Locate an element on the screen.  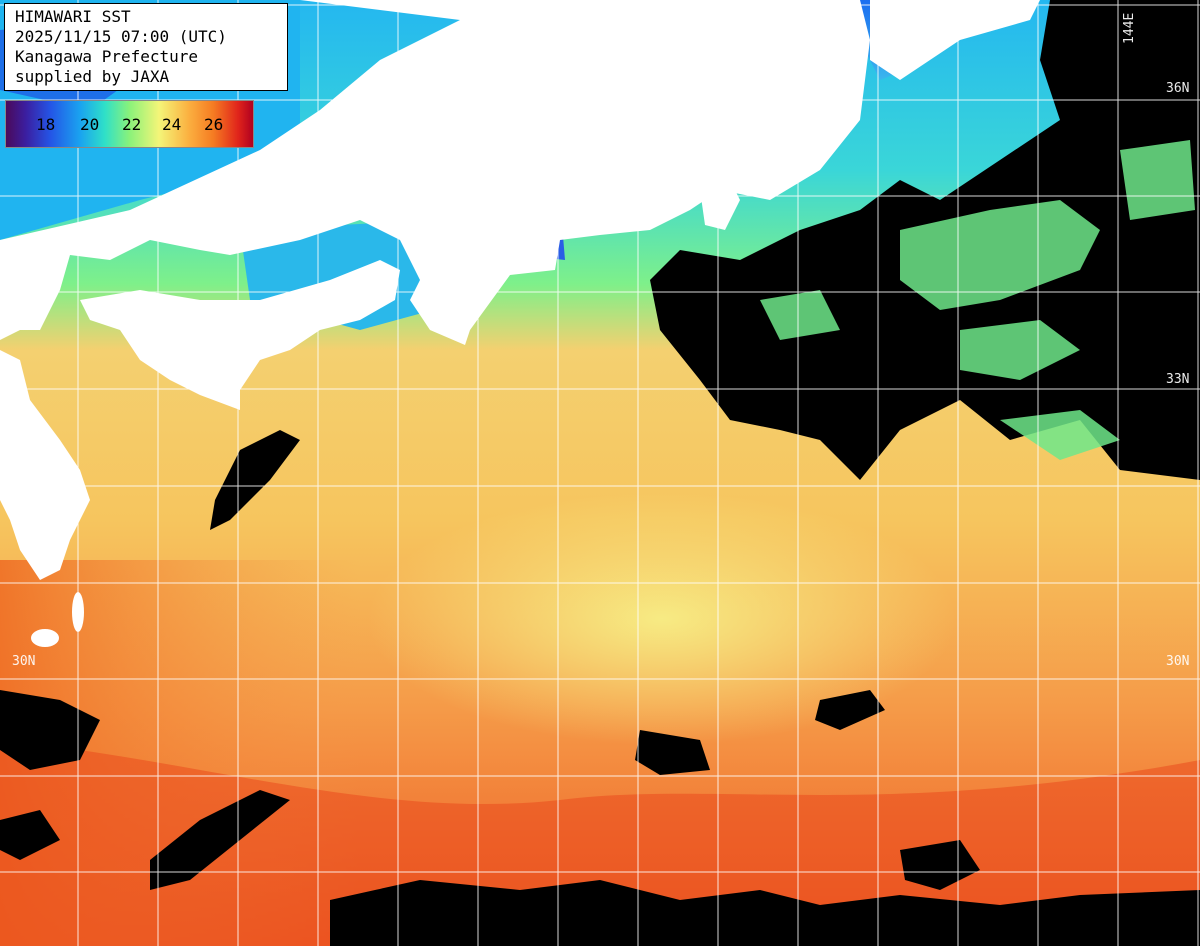
timestamp-text: 2025/11/15 07:00 (UTC) is located at coordinates (121, 36).